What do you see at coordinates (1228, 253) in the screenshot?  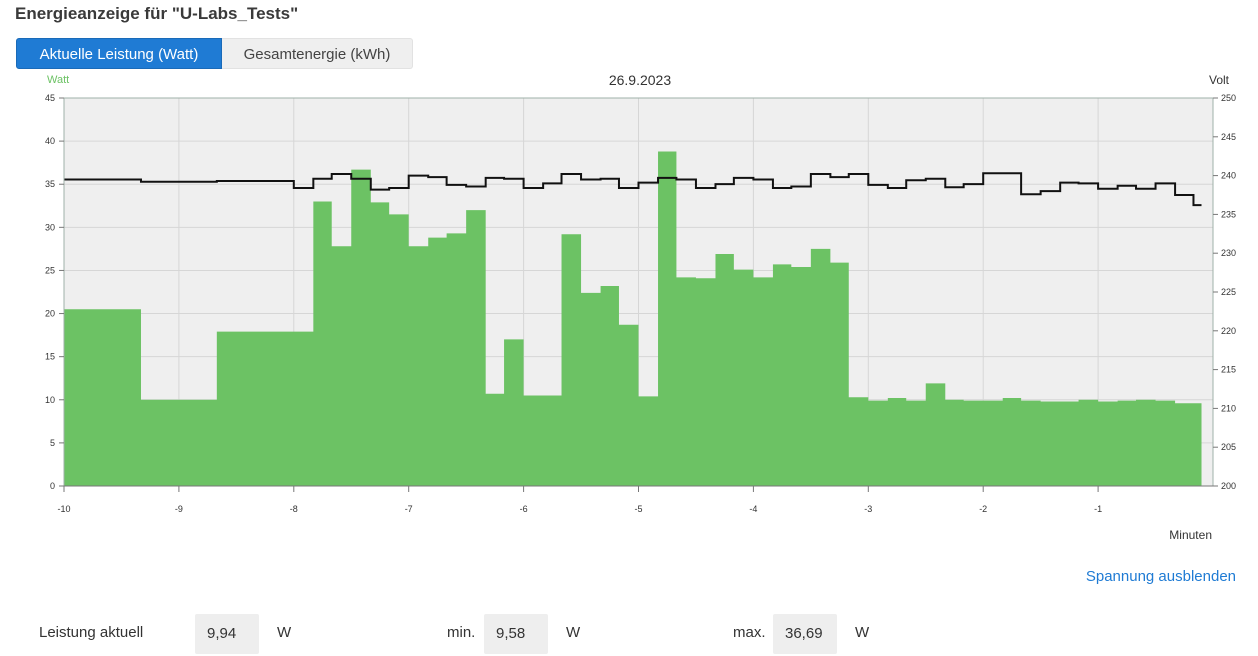 I see `y-right-tick-label: 230` at bounding box center [1228, 253].